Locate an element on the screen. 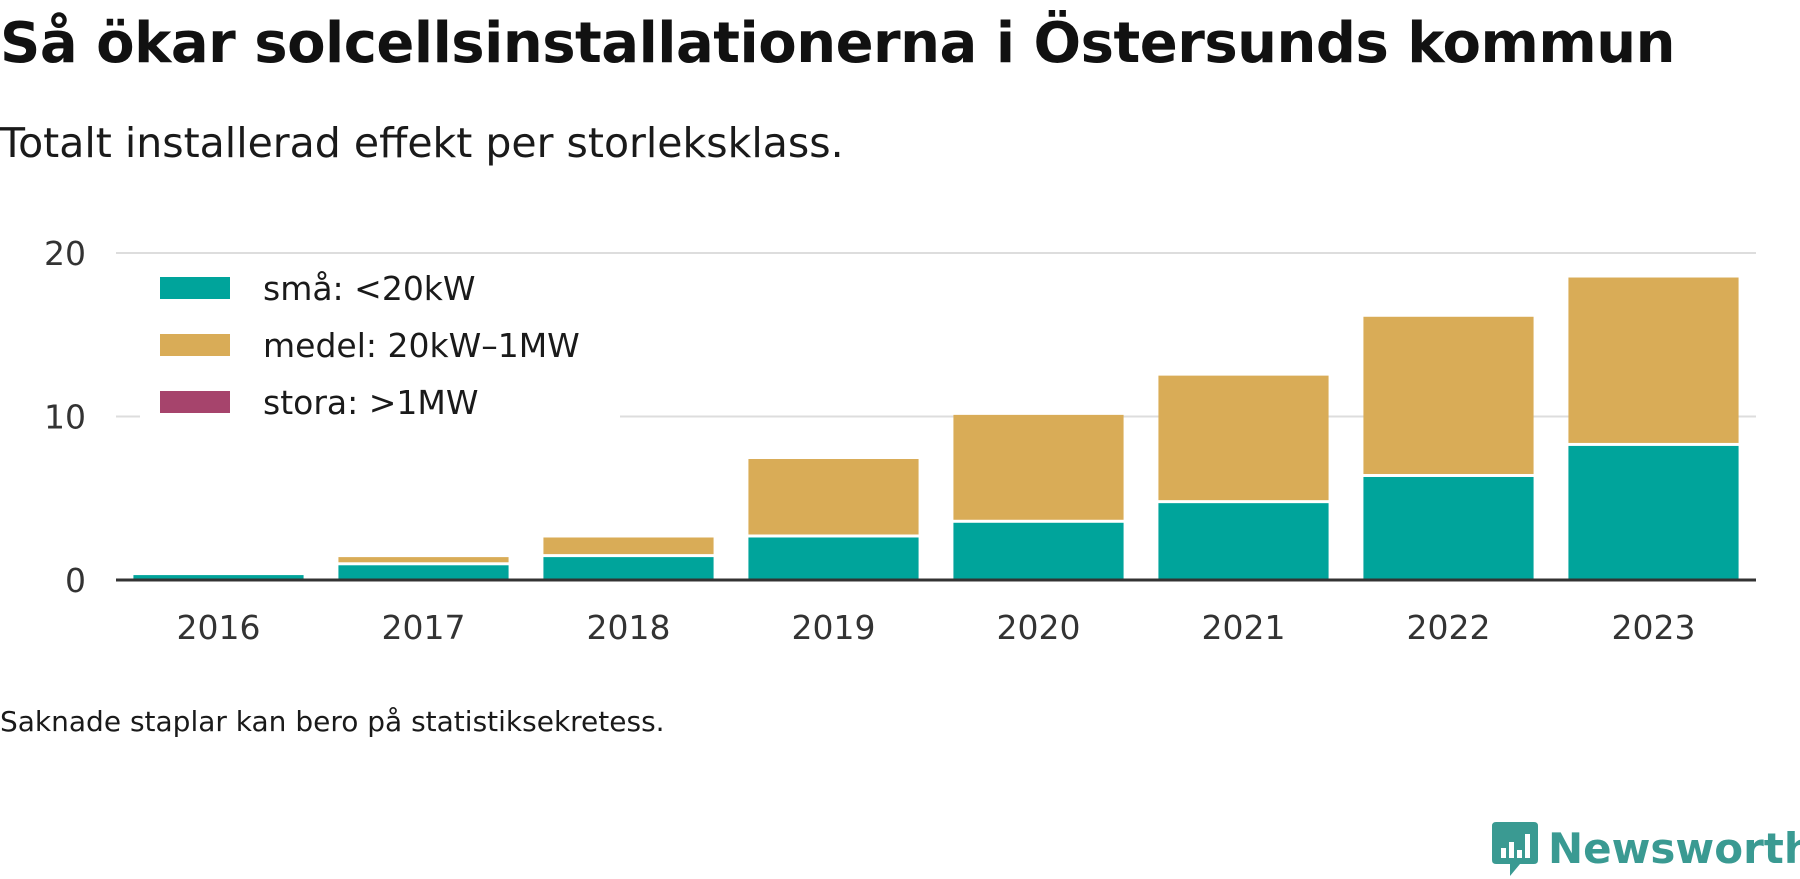 The image size is (1800, 879). newsworthy-logo-icon is located at coordinates (1515, 849).